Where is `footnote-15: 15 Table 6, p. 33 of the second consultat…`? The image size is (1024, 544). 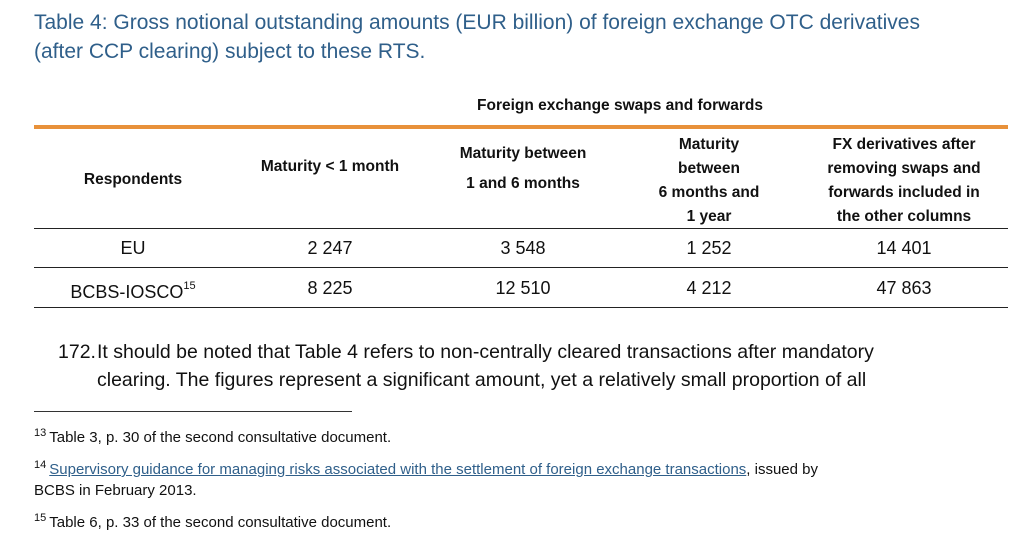
footnote-15: 15 Table 6, p. 33 of the second consultat… is located at coordinates (519, 523).